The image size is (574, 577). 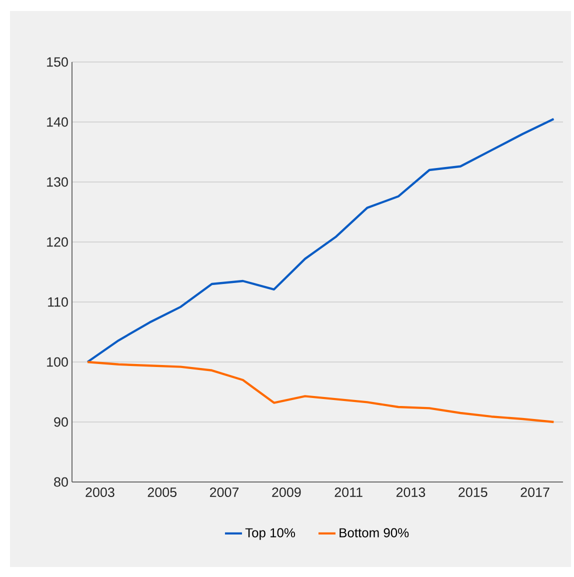 I want to click on x-tick-label: 2009, so click(x=286, y=493).